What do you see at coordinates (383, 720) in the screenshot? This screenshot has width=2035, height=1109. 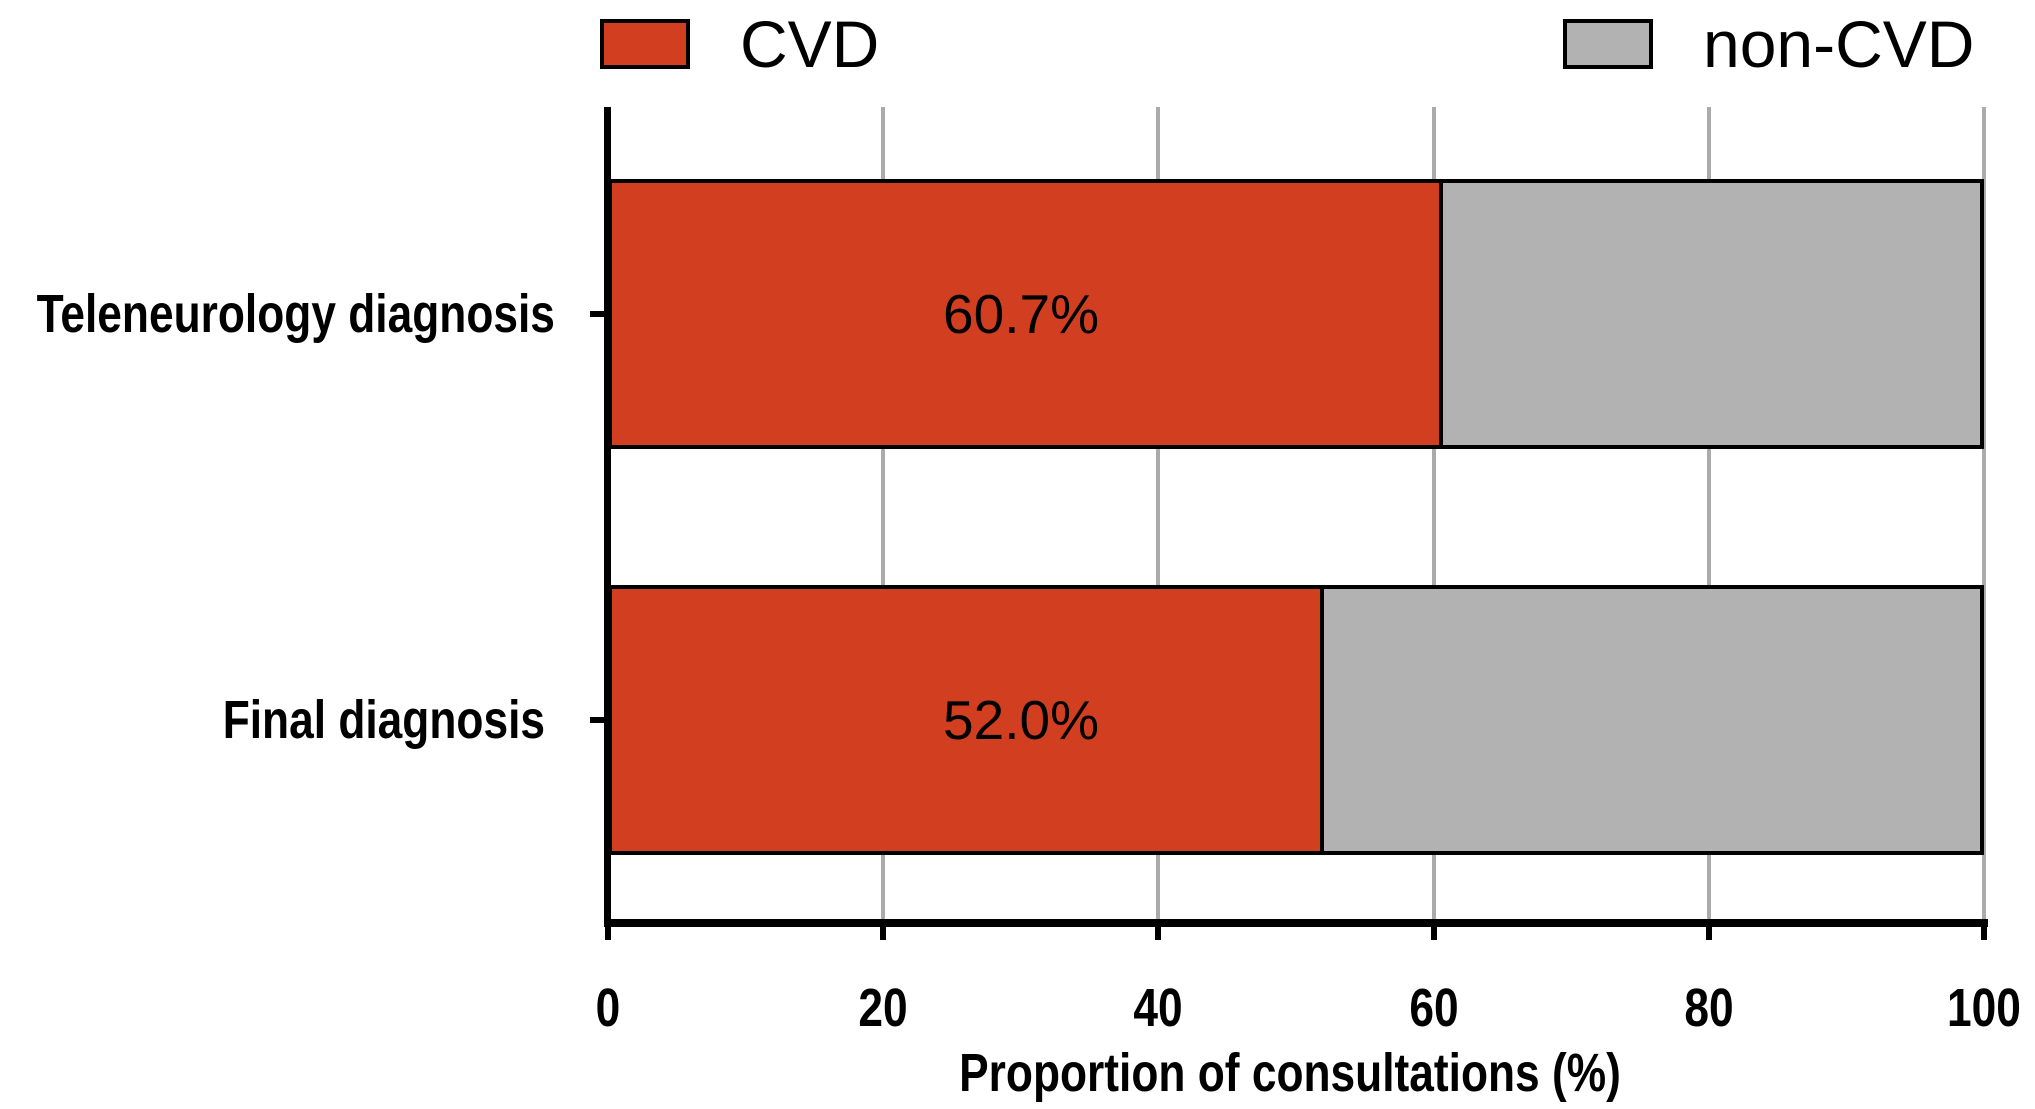 I see `category-label-final-diagnosis: Final diagnosis` at bounding box center [383, 720].